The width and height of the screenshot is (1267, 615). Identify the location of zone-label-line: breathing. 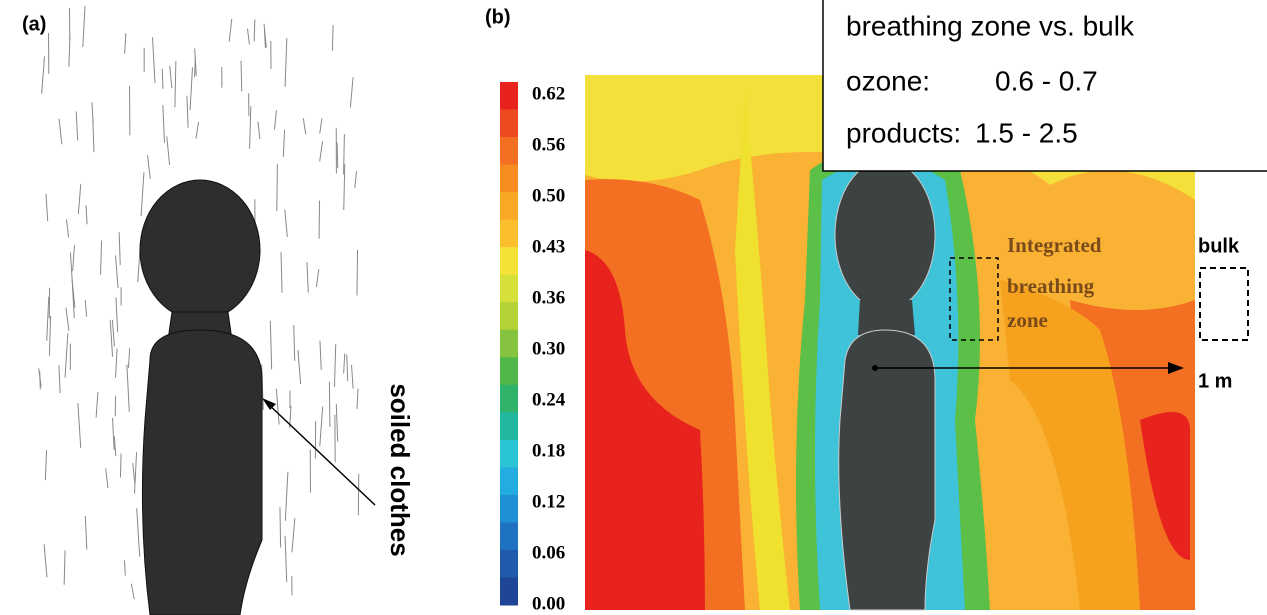
(1051, 286).